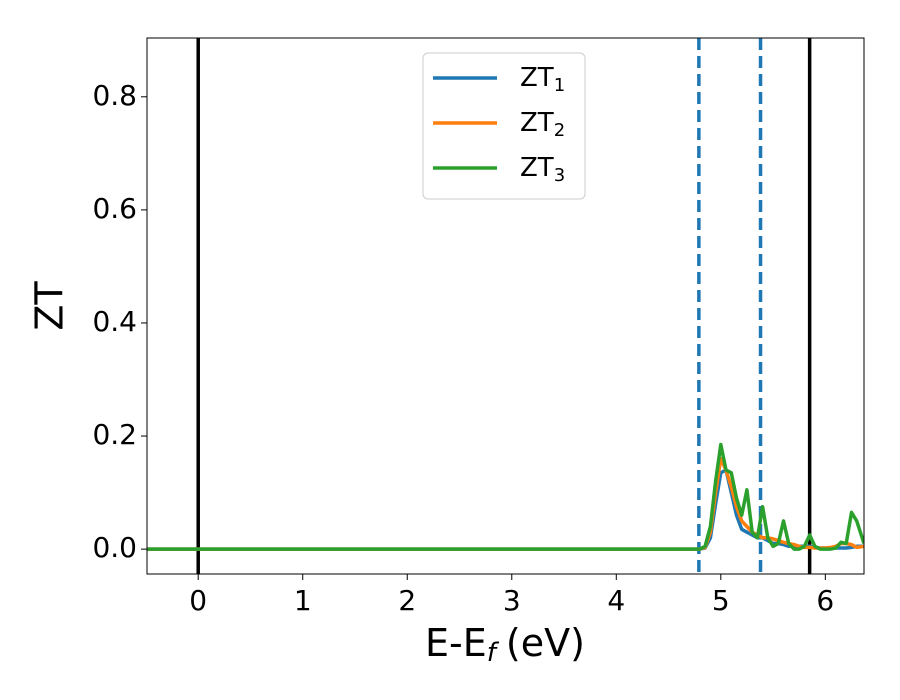  Describe the element at coordinates (114, 95) in the screenshot. I see `y-tick-label: 0.8` at that location.